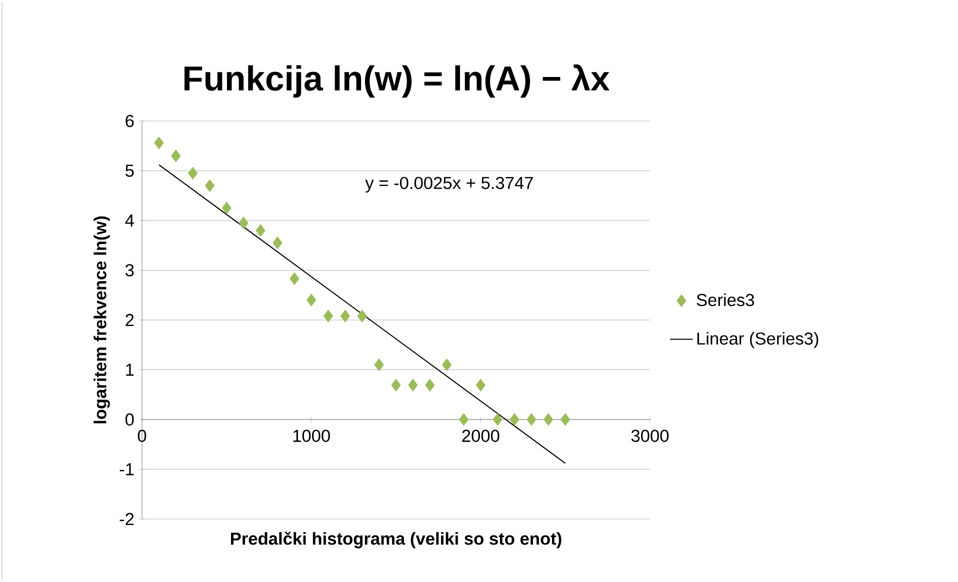 Image resolution: width=958 pixels, height=582 pixels. Describe the element at coordinates (130, 370) in the screenshot. I see `y-tick-label: 1` at that location.